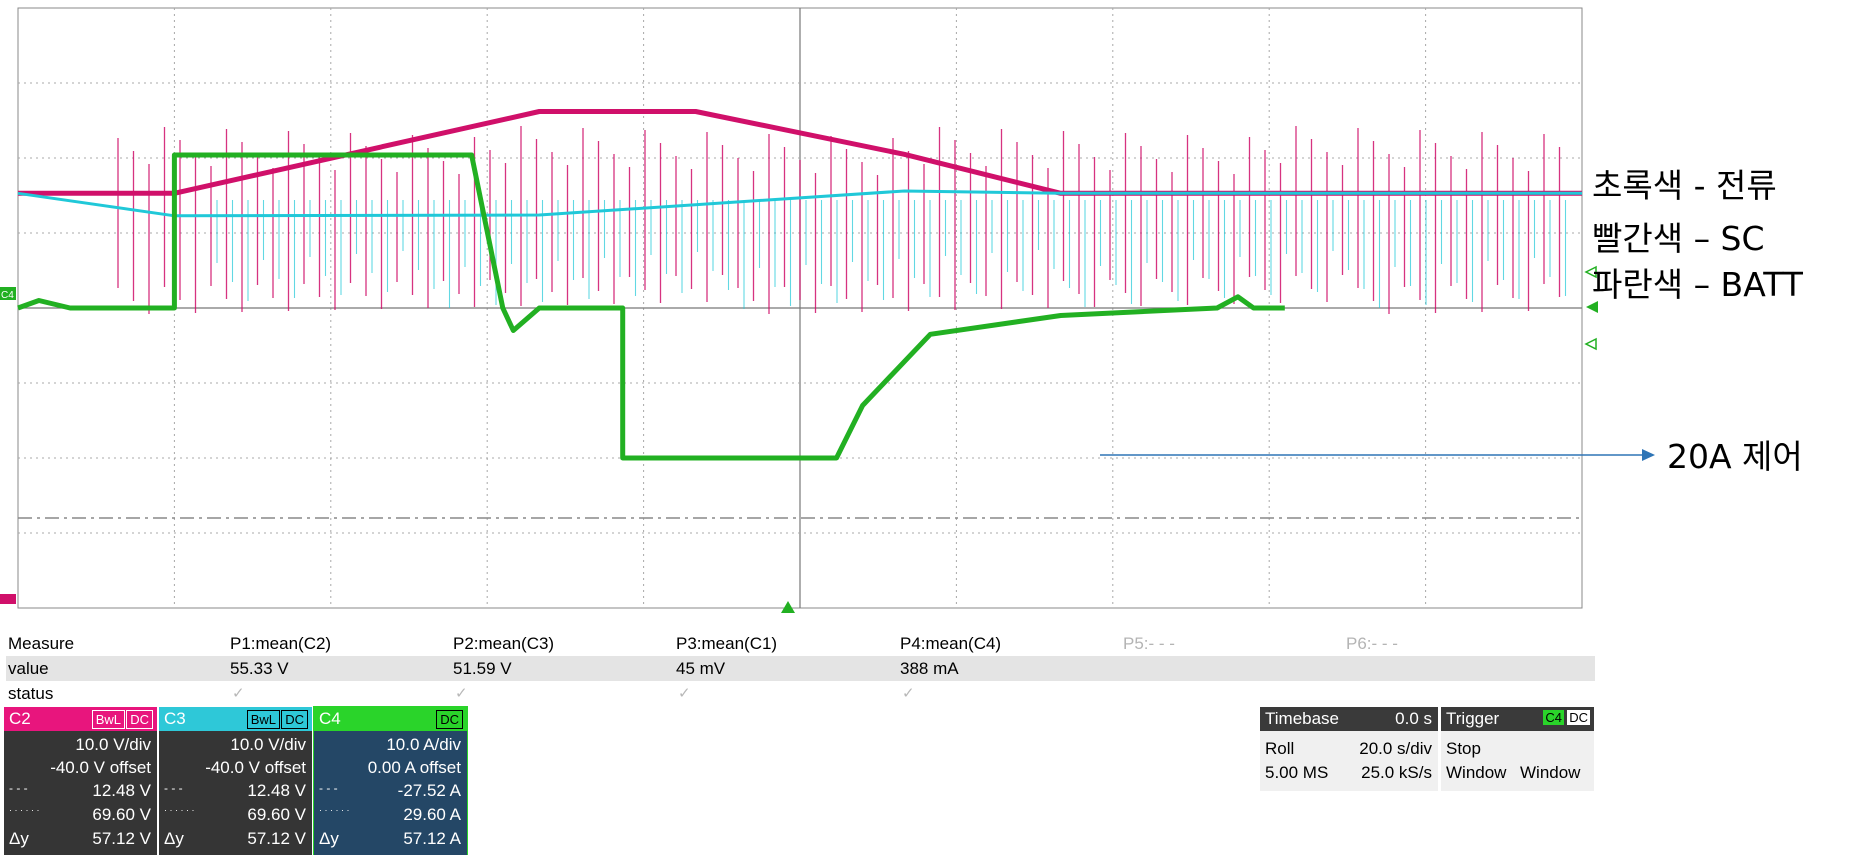 This screenshot has width=1862, height=855. What do you see at coordinates (263, 719) in the screenshot?
I see `channel-c3-bwl-badge: BwL` at bounding box center [263, 719].